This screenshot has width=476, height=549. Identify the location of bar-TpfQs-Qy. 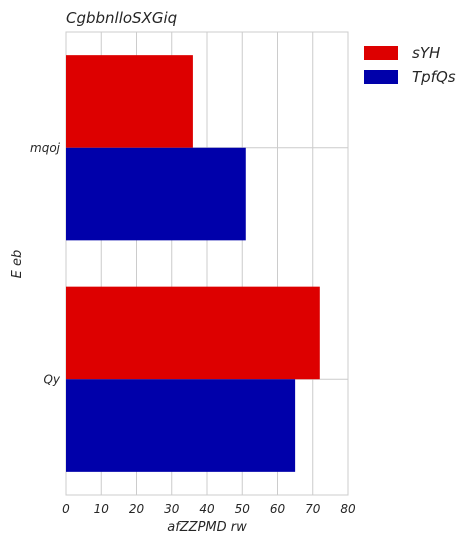
(181, 425).